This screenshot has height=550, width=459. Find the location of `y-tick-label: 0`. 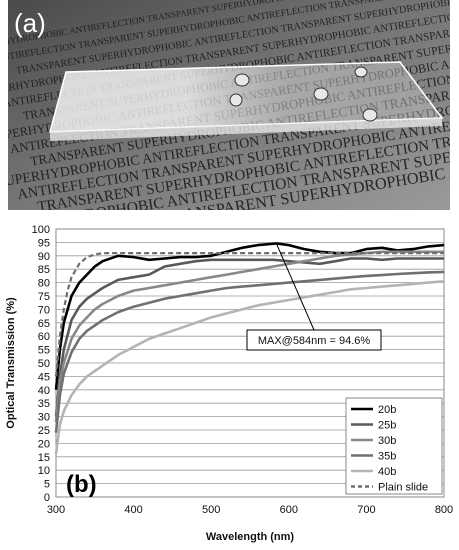

y-tick-label: 0 is located at coordinates (47, 498).